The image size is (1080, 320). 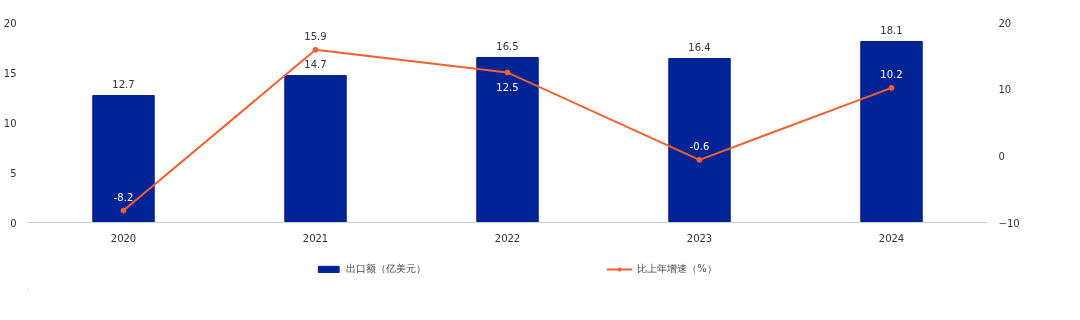 What do you see at coordinates (315, 64) in the screenshot?
I see `data-label: 14.7` at bounding box center [315, 64].